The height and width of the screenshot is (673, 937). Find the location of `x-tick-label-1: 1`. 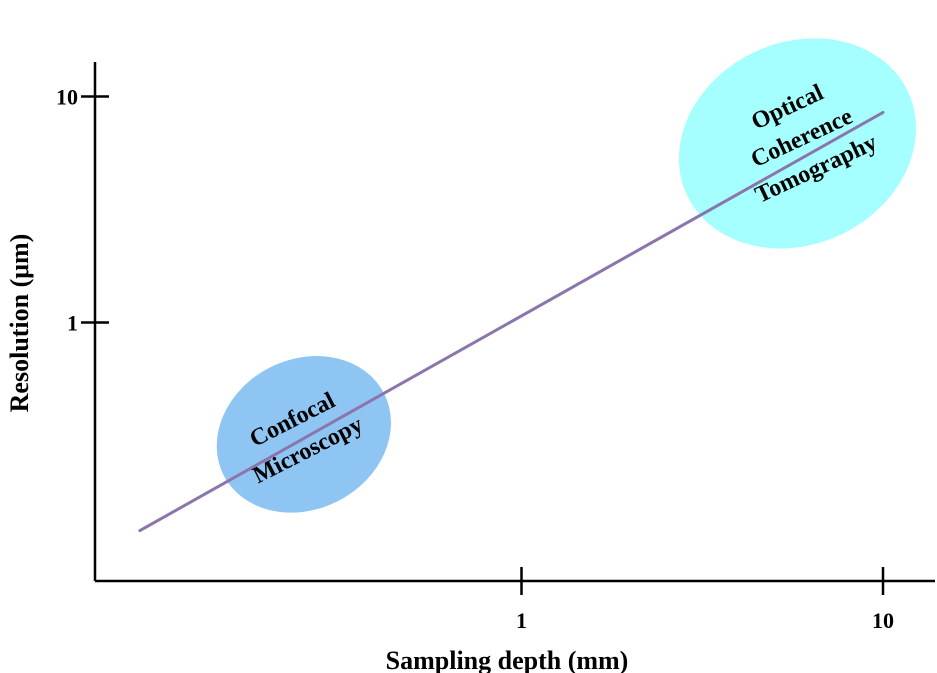

x-tick-label-1: 1 is located at coordinates (521, 620).